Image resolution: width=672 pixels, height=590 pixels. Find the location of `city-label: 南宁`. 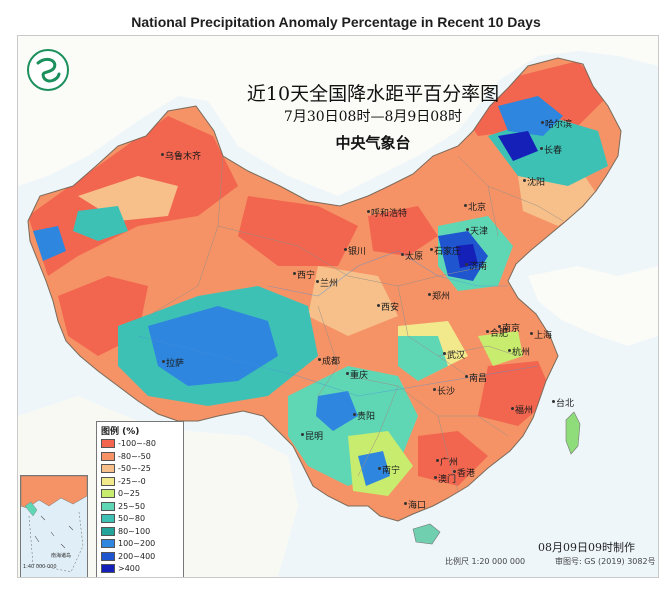

city-label: 南宁 is located at coordinates (391, 471).